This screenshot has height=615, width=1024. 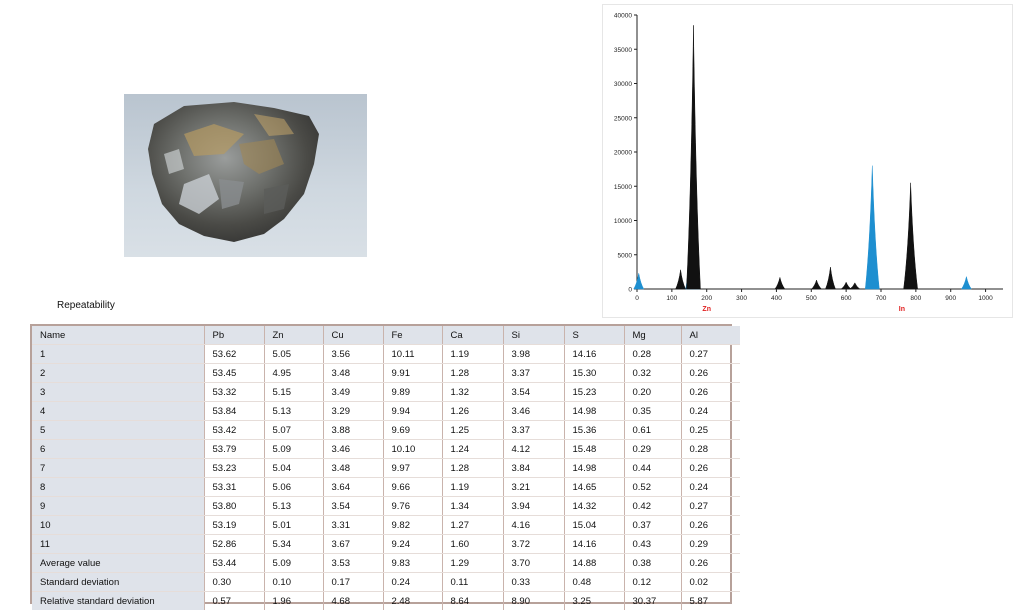 What do you see at coordinates (386, 392) in the screenshot?
I see `table-row: 3 53.32 5.15 3.49 9.89 1.32 3.54 15.23 0.20 0.26` at bounding box center [386, 392].